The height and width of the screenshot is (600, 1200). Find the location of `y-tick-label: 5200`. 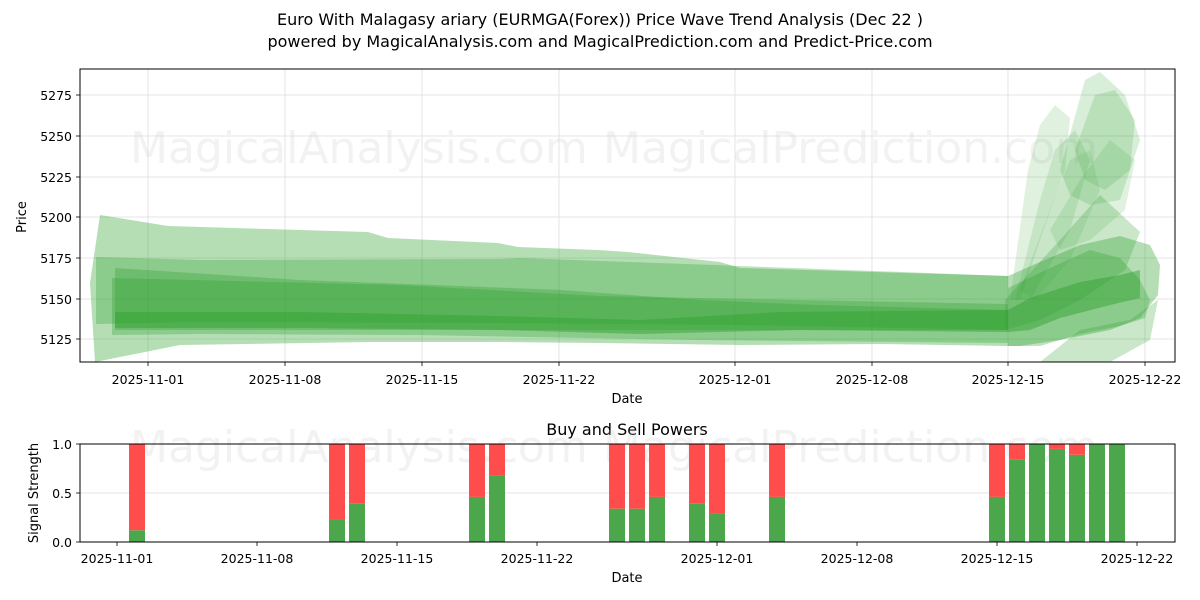

y-tick-label: 5200 is located at coordinates (56, 217).